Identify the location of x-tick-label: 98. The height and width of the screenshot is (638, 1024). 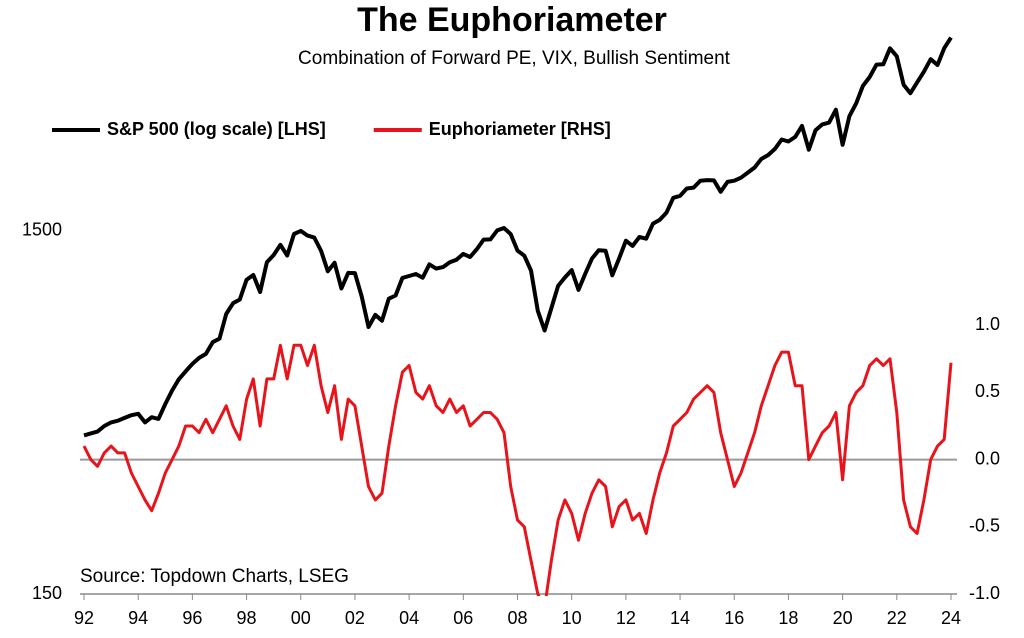
(247, 618).